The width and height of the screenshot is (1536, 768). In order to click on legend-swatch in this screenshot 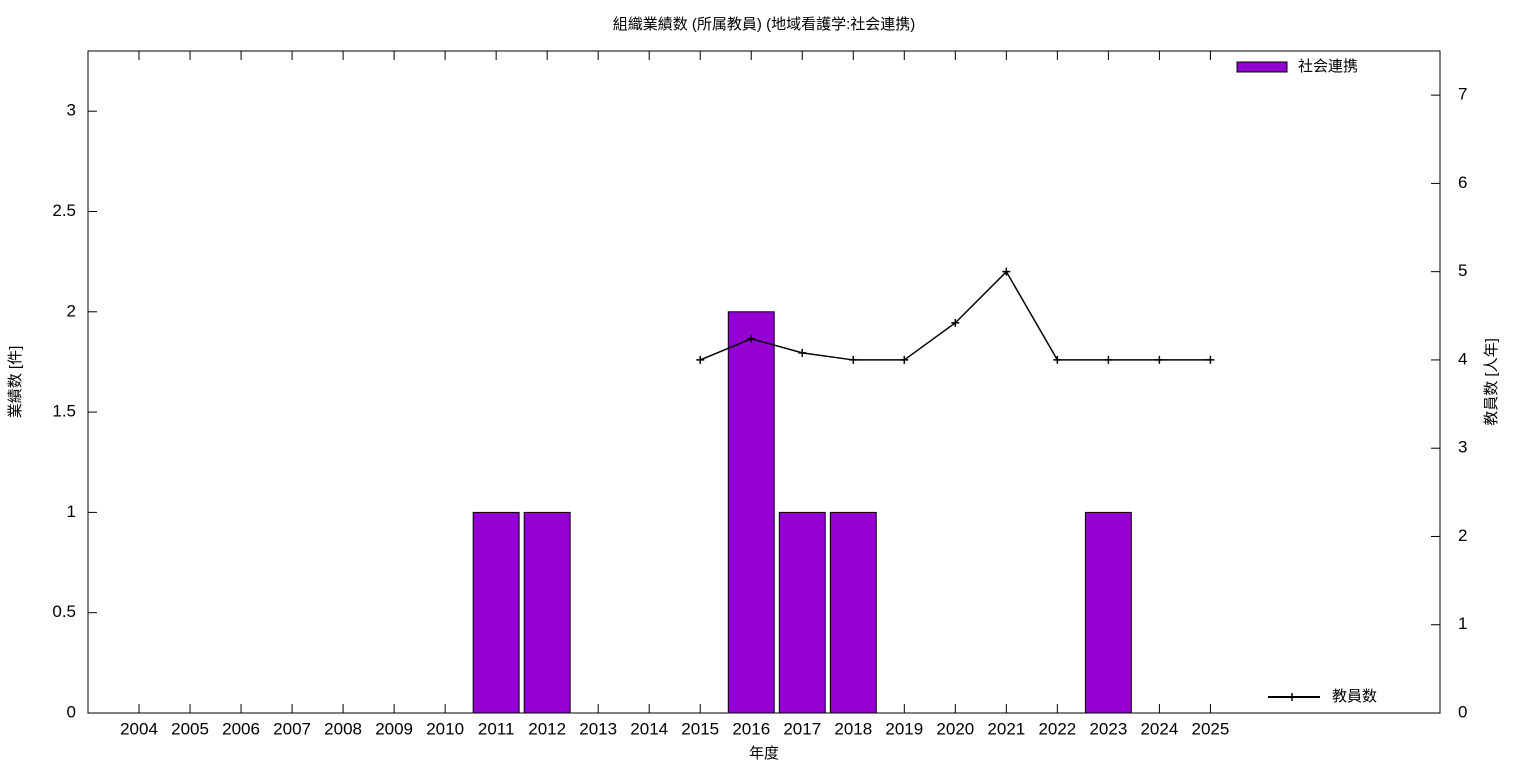, I will do `click(1262, 67)`.